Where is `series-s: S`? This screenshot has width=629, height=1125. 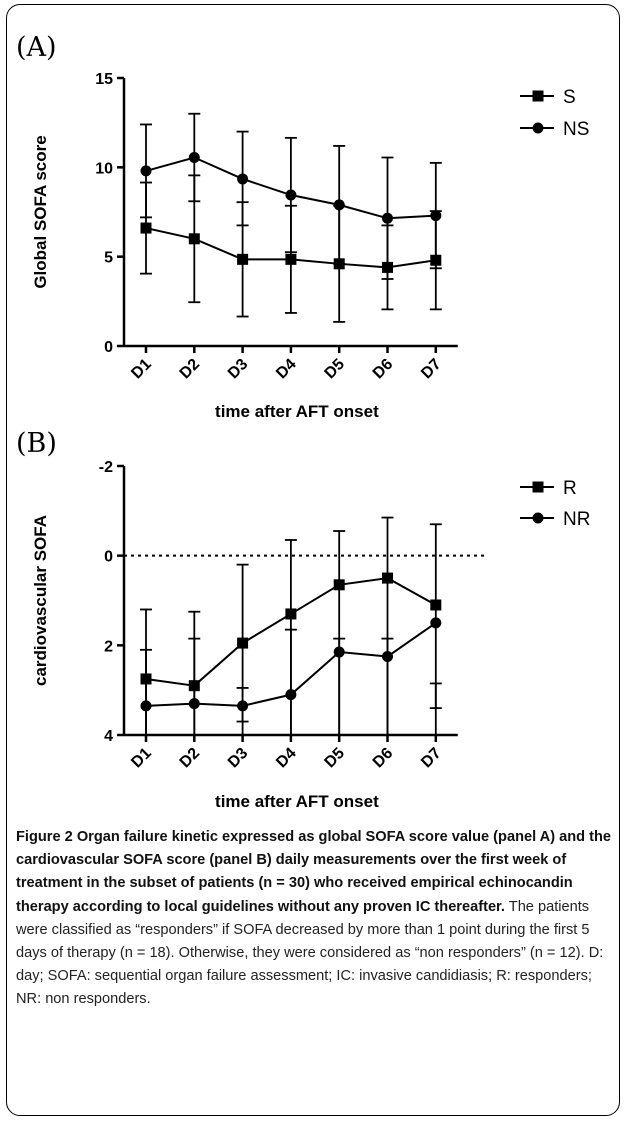
series-s: S is located at coordinates (358, 205).